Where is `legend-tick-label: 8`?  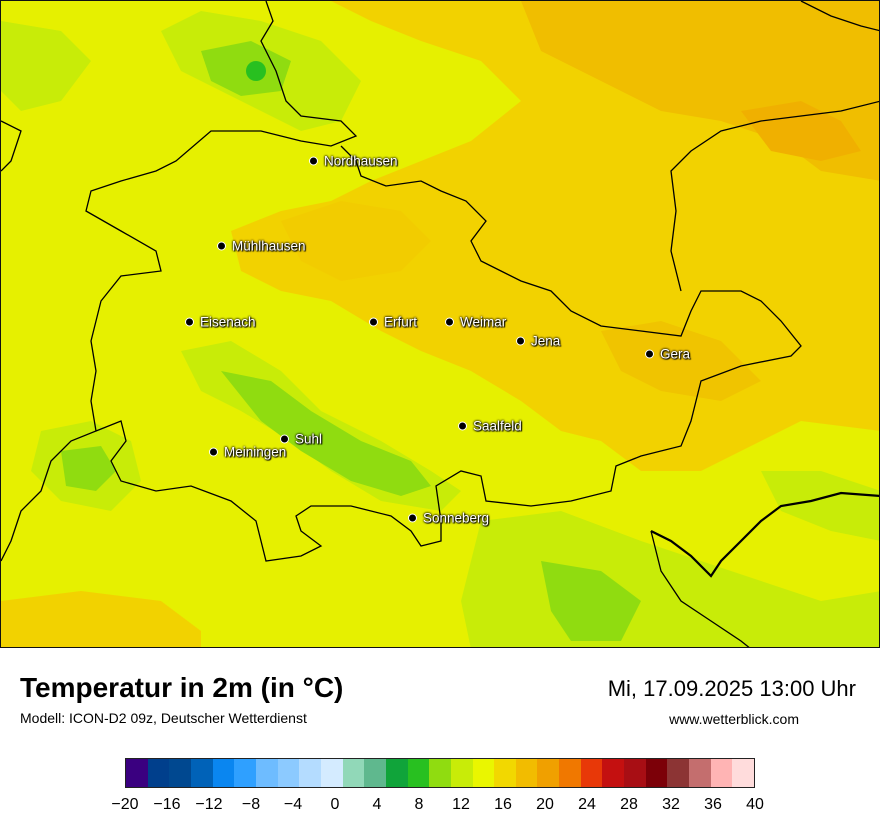
legend-tick-label: 8 is located at coordinates (419, 804).